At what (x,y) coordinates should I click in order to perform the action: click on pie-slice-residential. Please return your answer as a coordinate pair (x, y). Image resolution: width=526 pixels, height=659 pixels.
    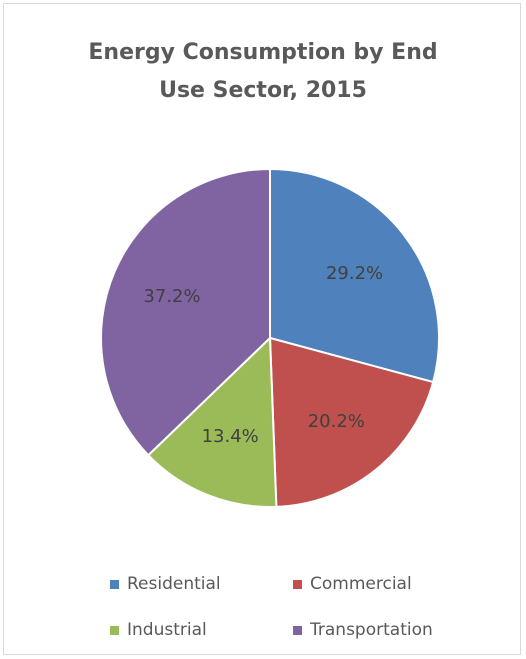
    Looking at the image, I should click on (354, 275).